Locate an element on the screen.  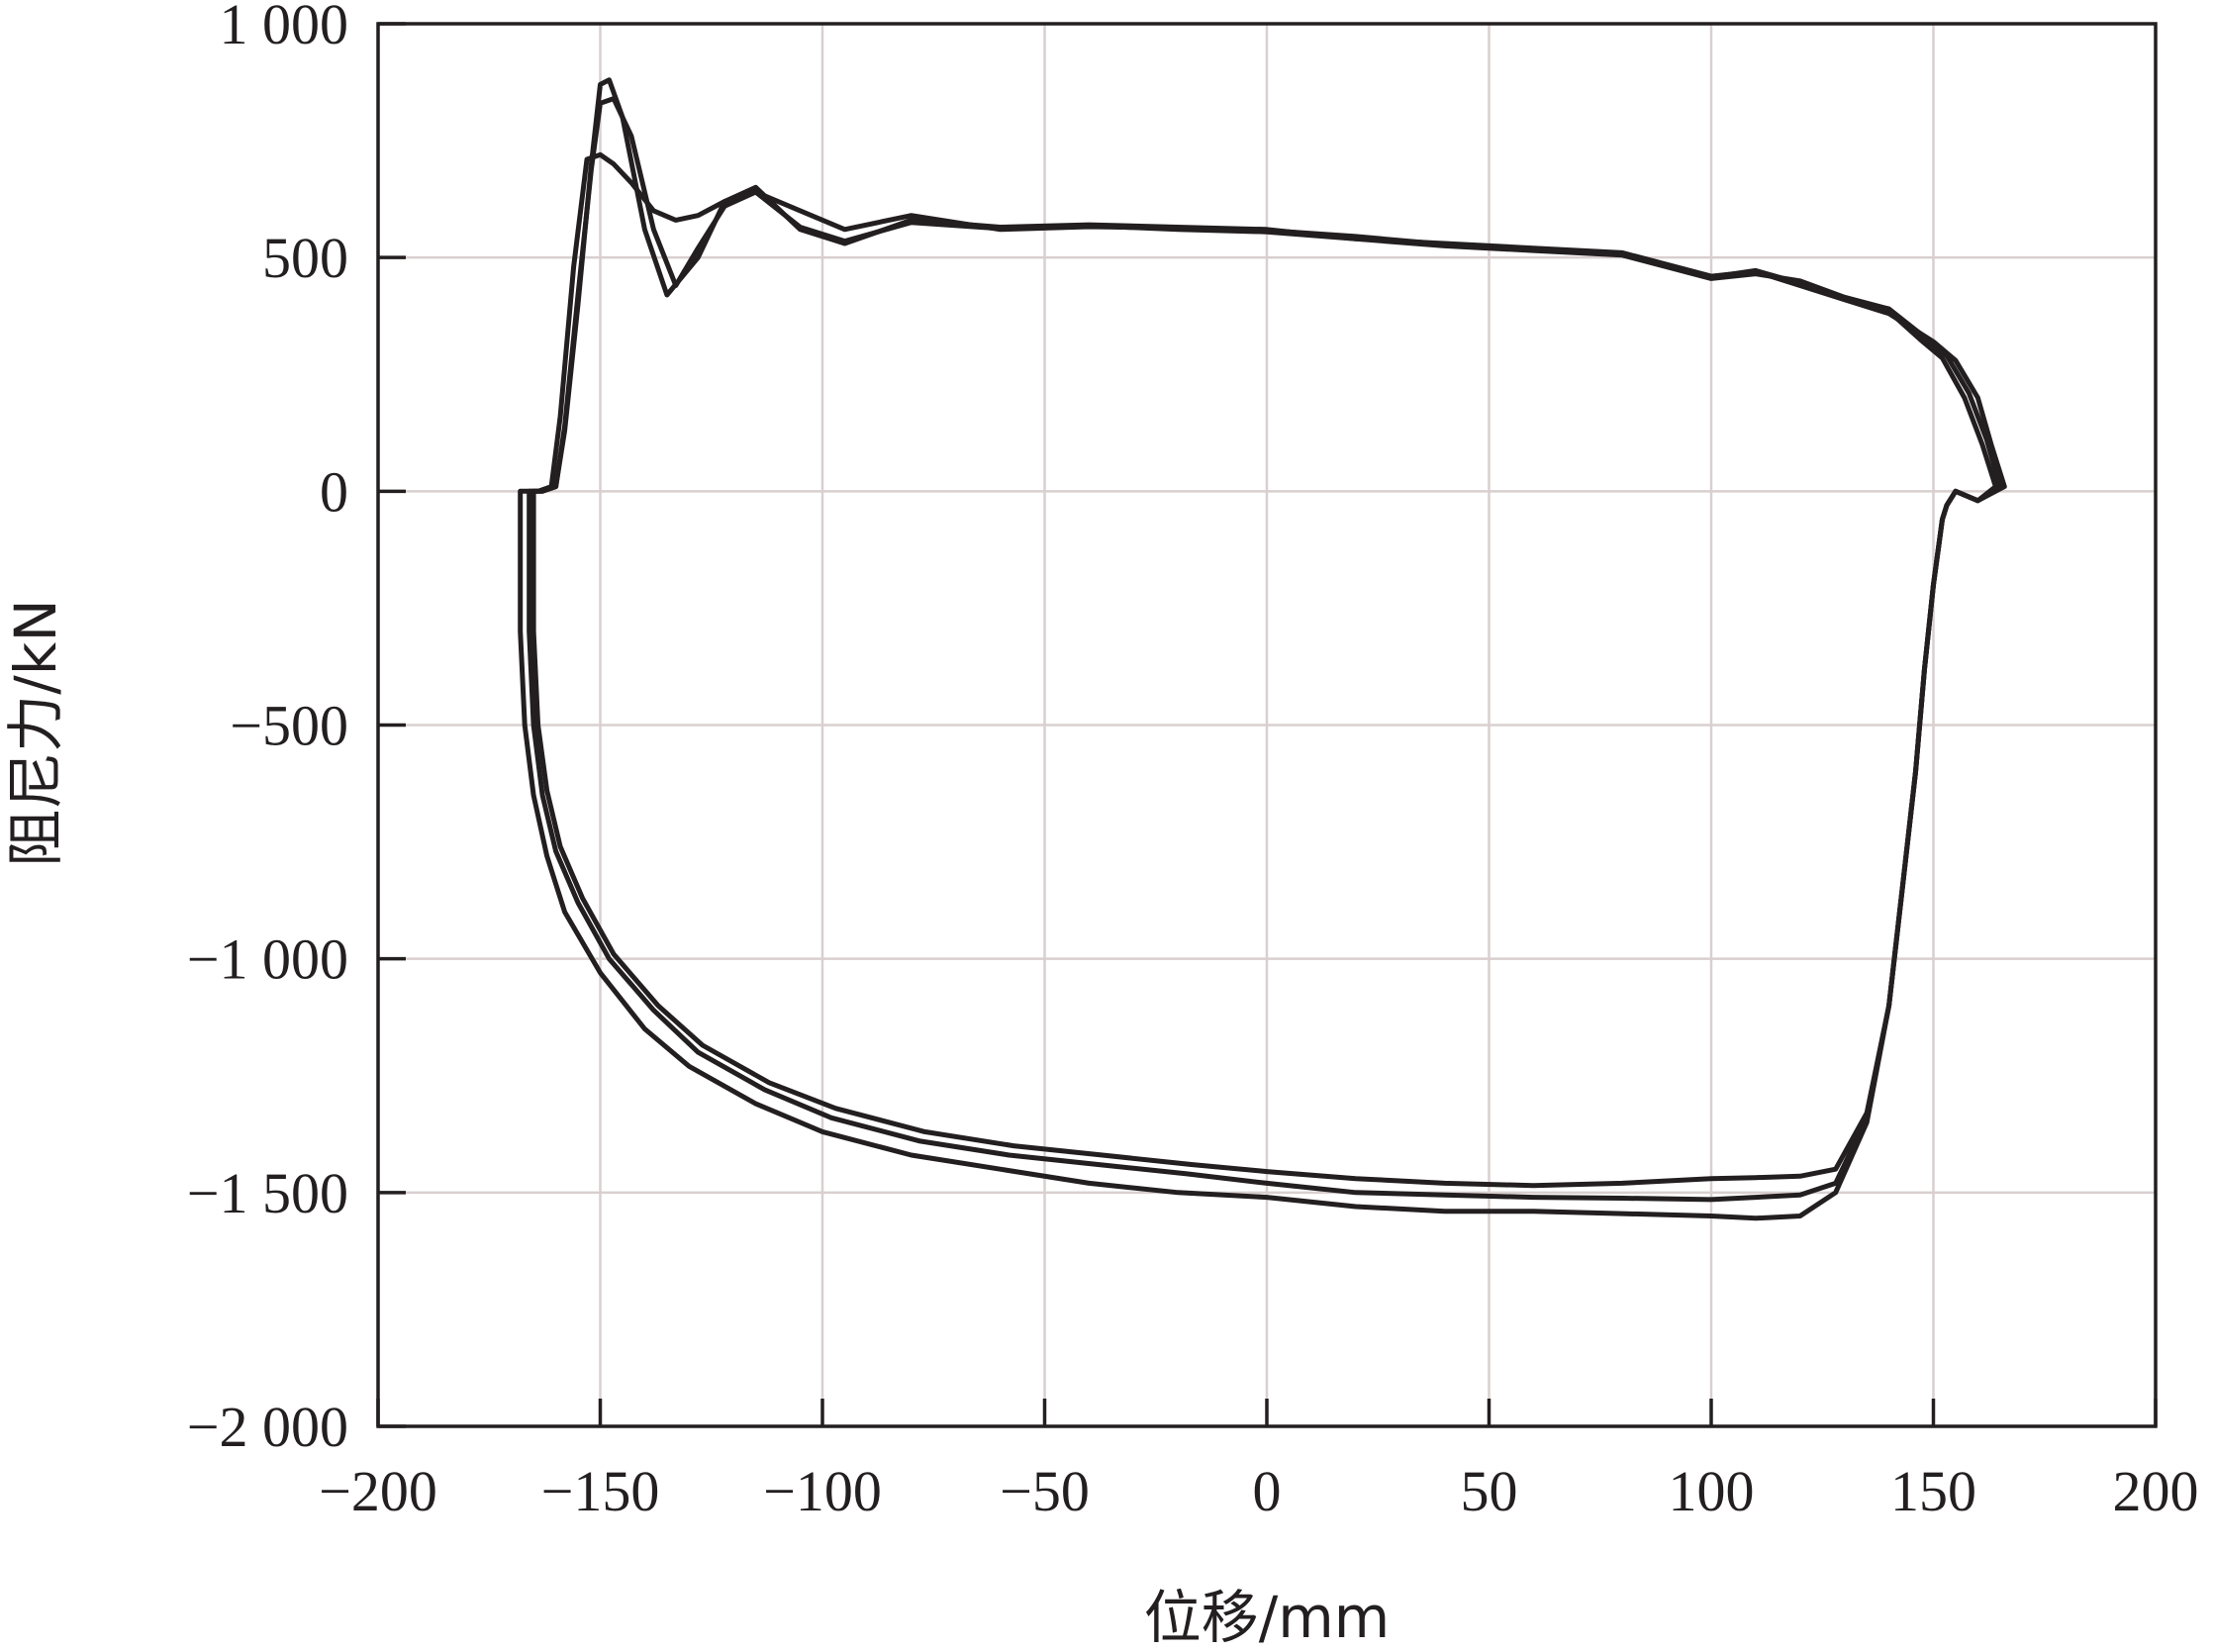
y-axis-title: 阻尼力/kN is located at coordinates (35, 733).